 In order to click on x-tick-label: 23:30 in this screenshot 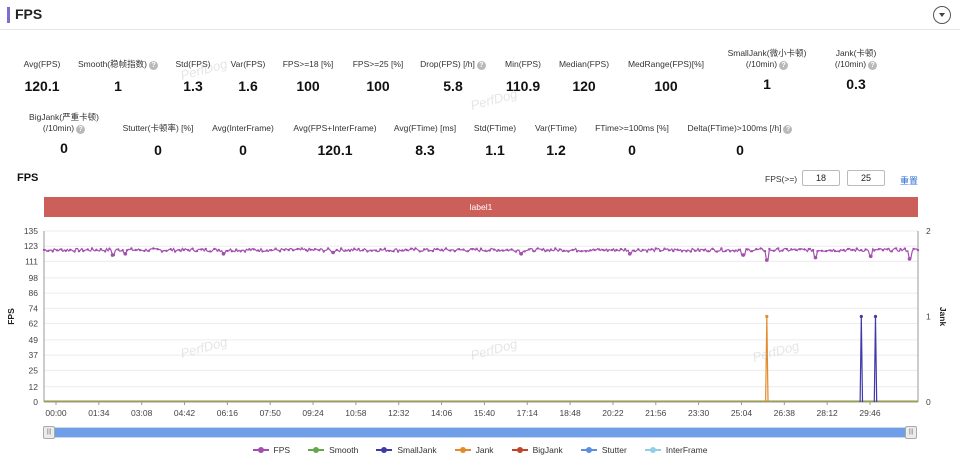, I will do `click(699, 413)`.